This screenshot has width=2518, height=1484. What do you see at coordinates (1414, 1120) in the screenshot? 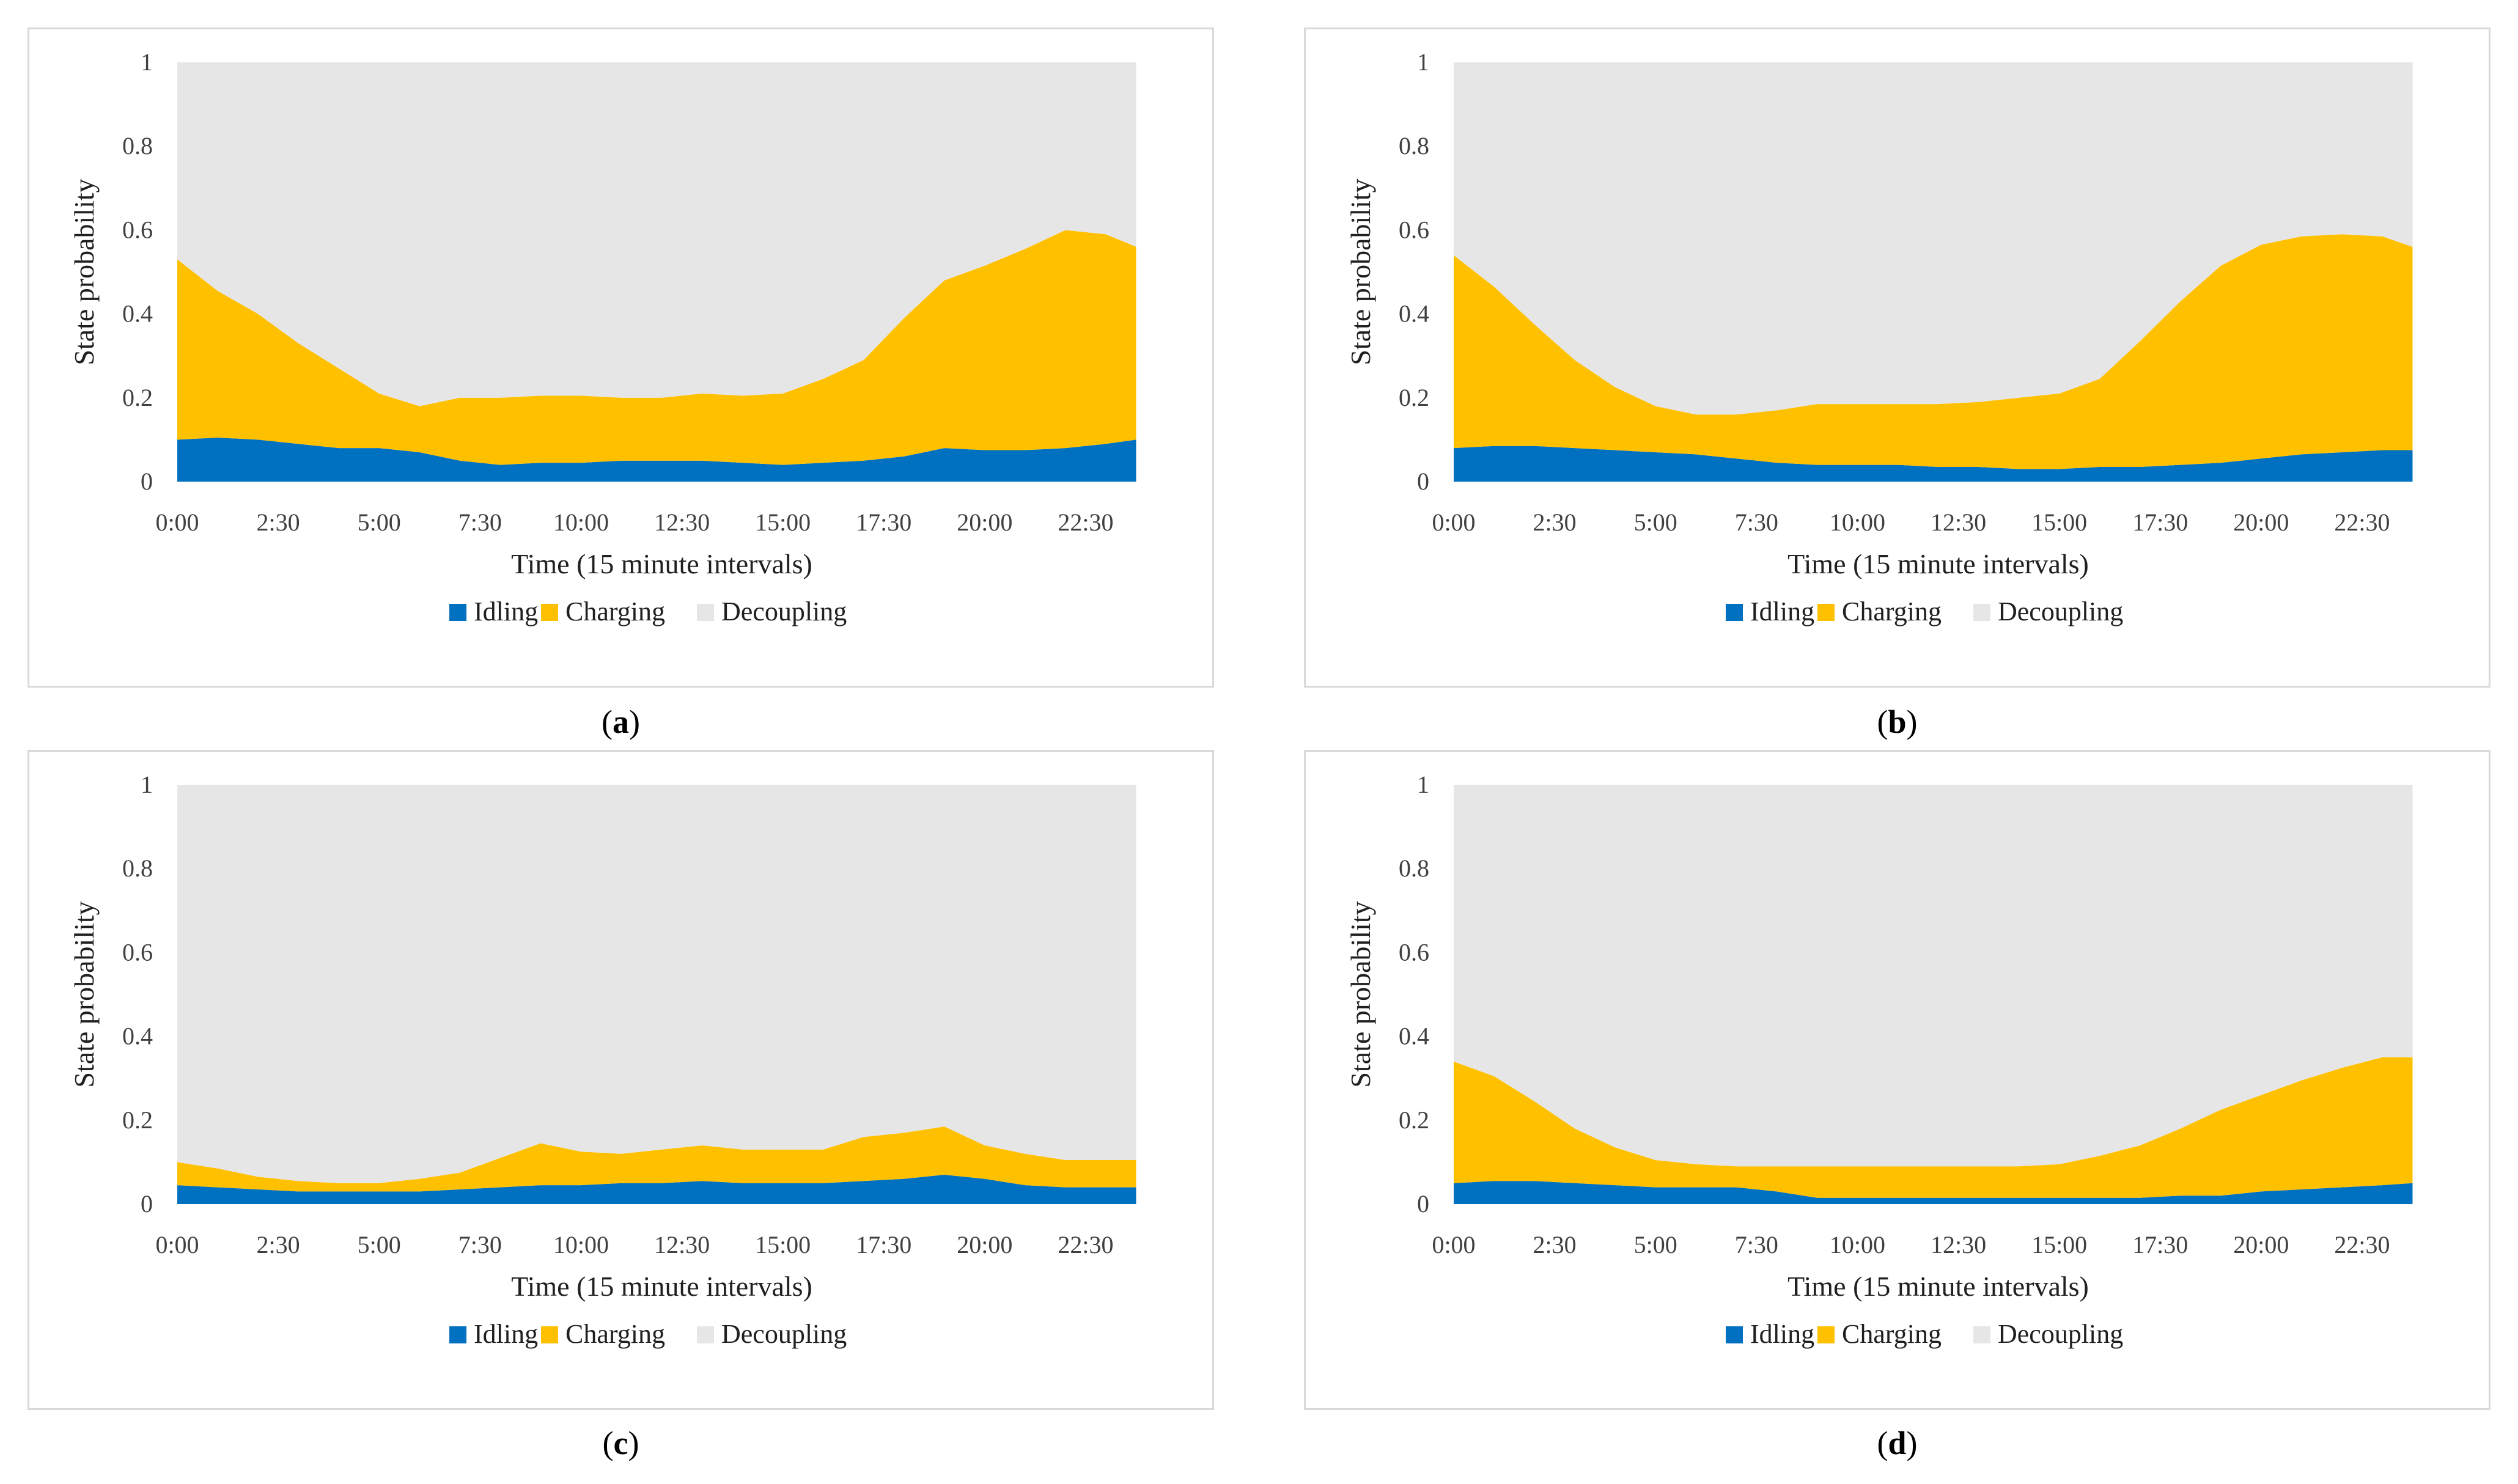
I see `y-tick-label: 0.2` at bounding box center [1414, 1120].